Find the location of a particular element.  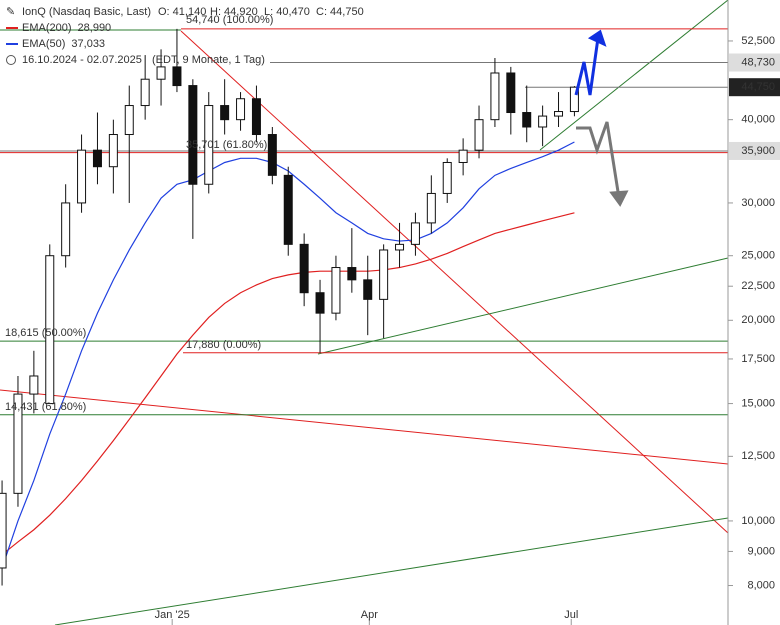

period: (EDT, 9 Monate, 1 Tag) is located at coordinates (208, 60).